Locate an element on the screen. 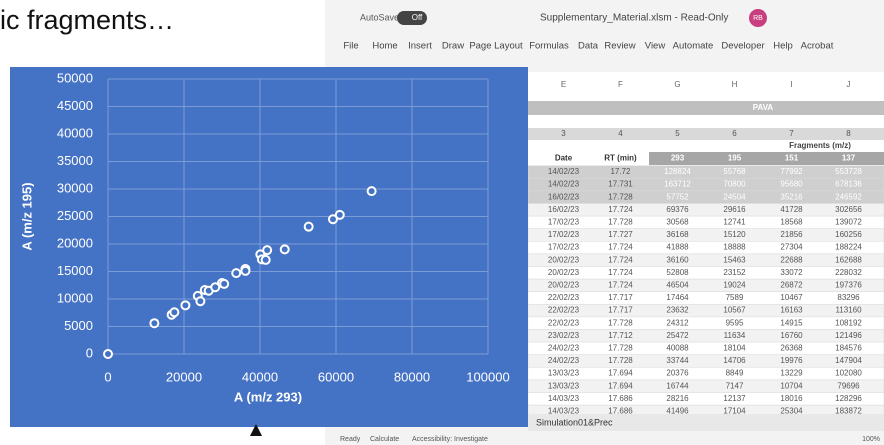 This screenshot has height=445, width=884. cell: 22688 is located at coordinates (791, 259).